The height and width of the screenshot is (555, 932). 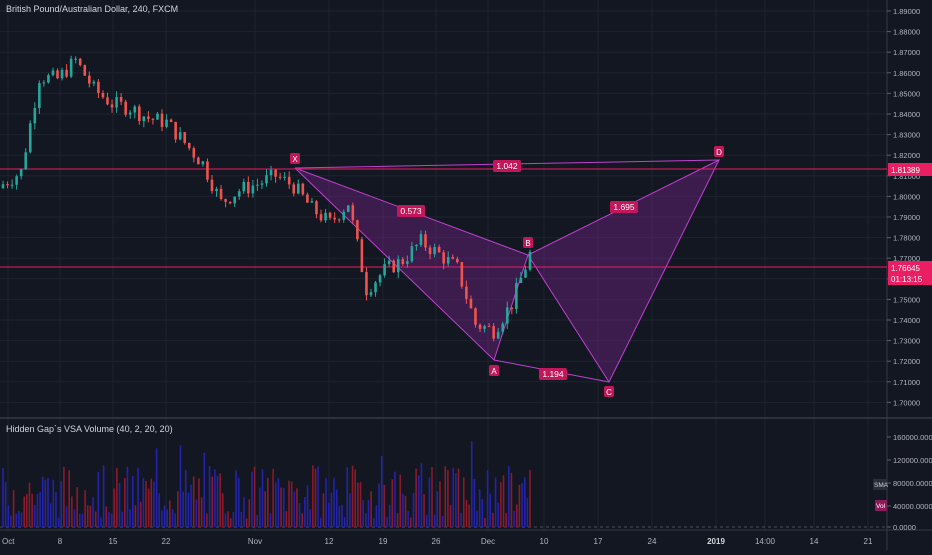 What do you see at coordinates (881, 485) in the screenshot?
I see `sma-tag: SMA` at bounding box center [881, 485].